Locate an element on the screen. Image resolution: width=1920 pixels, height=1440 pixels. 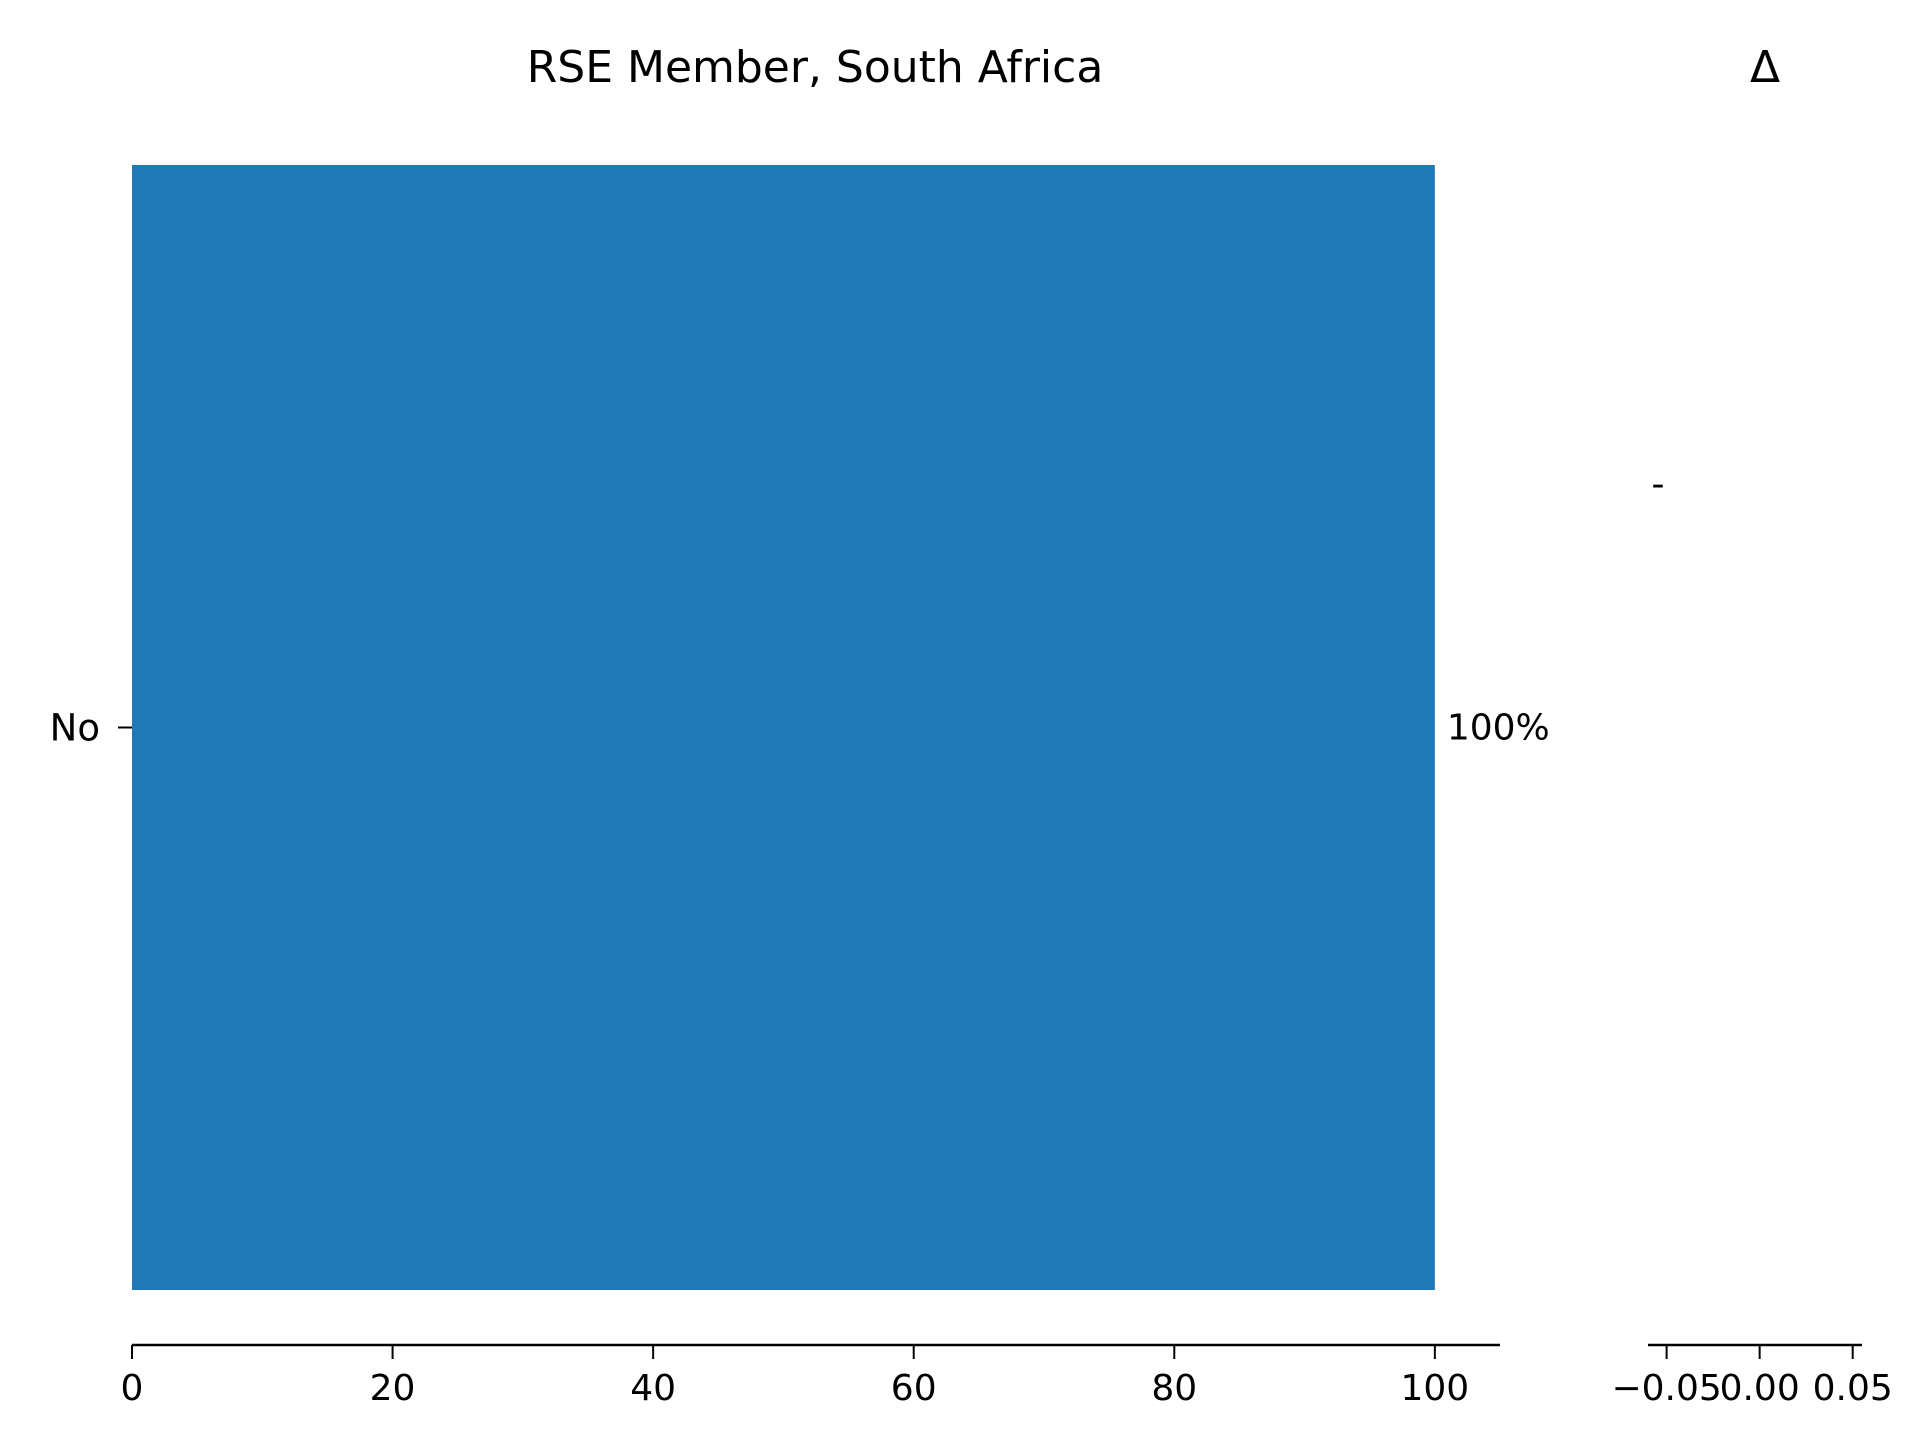
delta-bars-group: - is located at coordinates (1658, 484).